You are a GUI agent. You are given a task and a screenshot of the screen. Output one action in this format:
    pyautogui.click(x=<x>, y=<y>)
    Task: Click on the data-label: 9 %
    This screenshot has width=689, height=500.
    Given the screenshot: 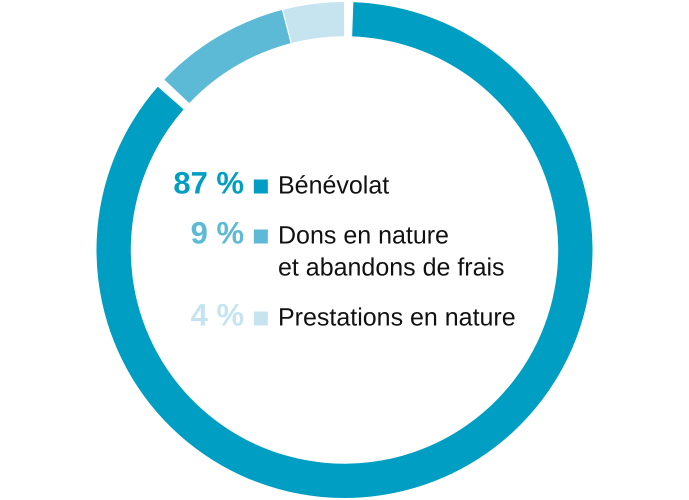 What is the action you would take?
    pyautogui.click(x=217, y=232)
    